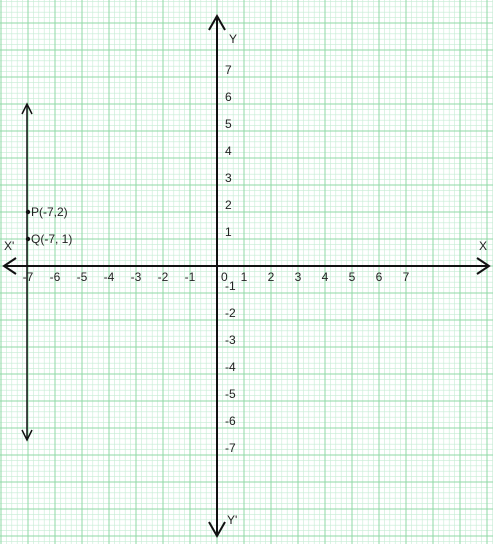 This screenshot has height=544, width=493. What do you see at coordinates (228, 124) in the screenshot?
I see `y-tick-label: 5` at bounding box center [228, 124].